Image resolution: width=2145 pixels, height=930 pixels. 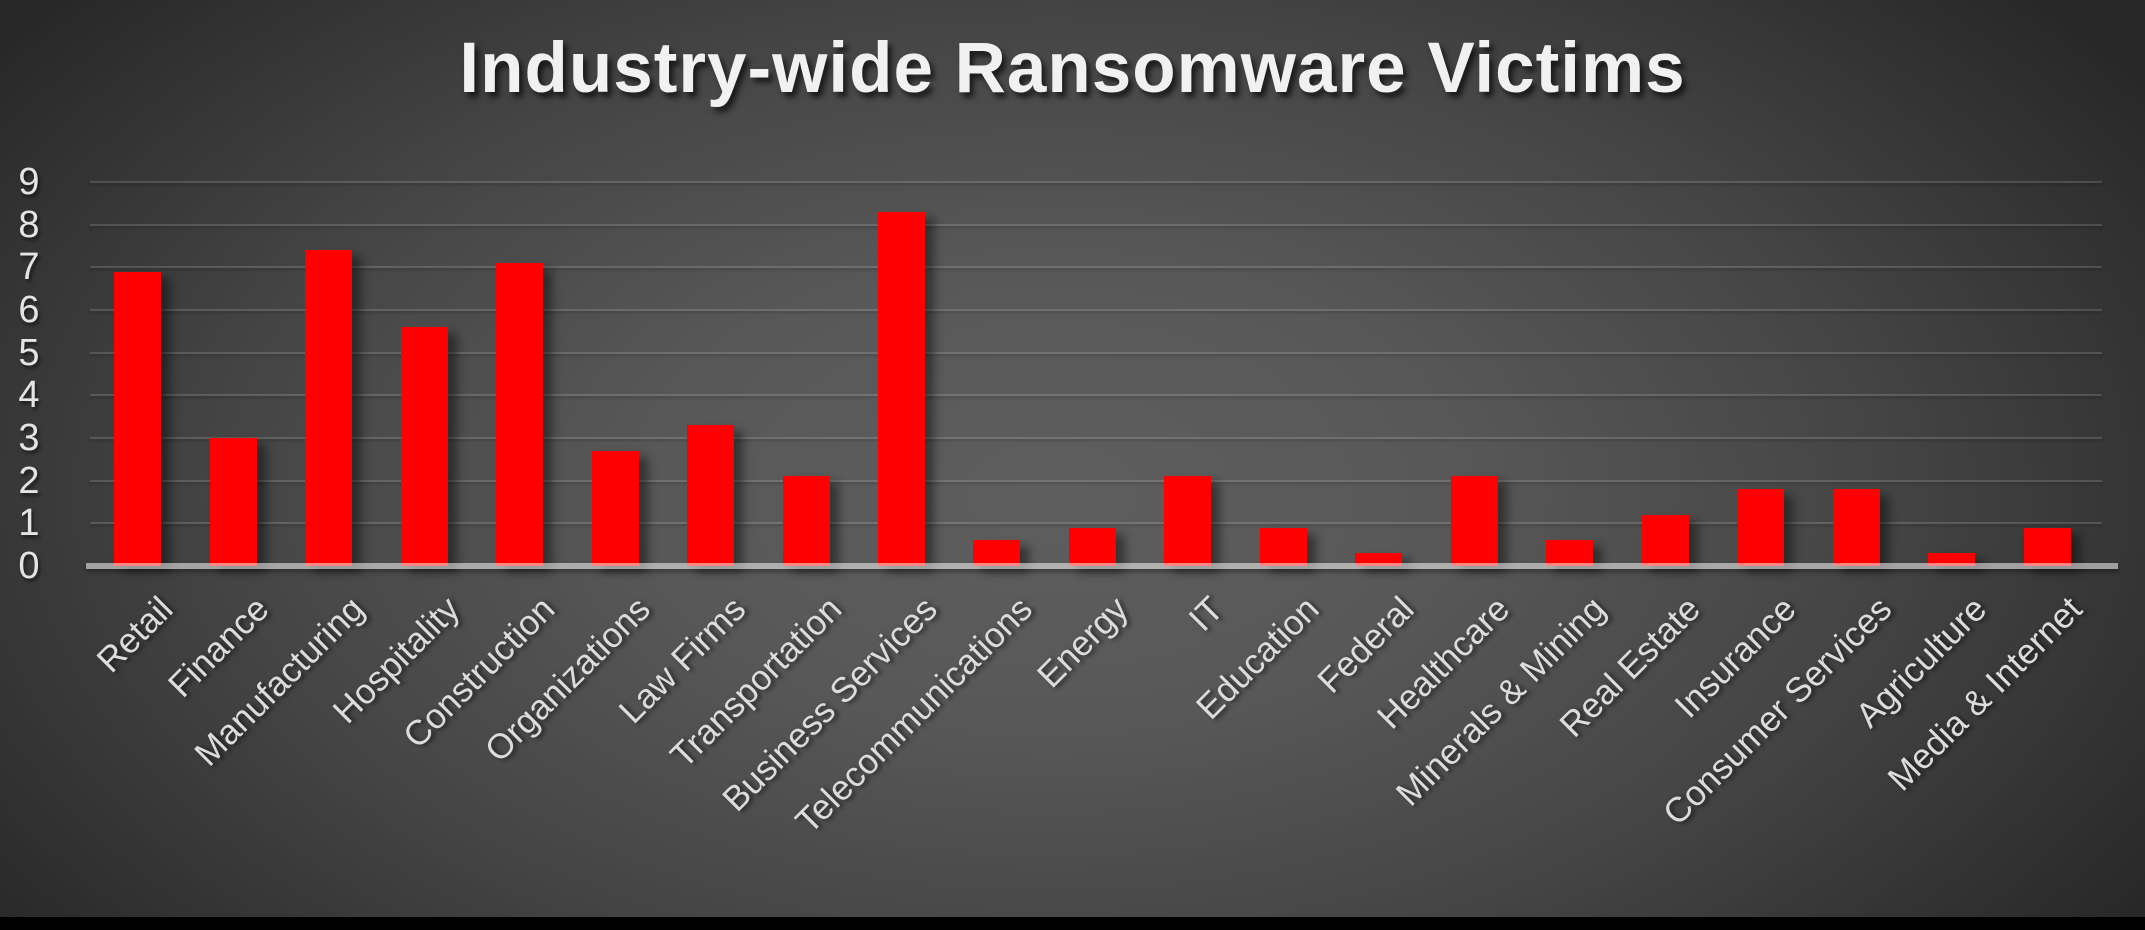 I want to click on x-tick-slot: Real Estate, so click(x=1633, y=741).